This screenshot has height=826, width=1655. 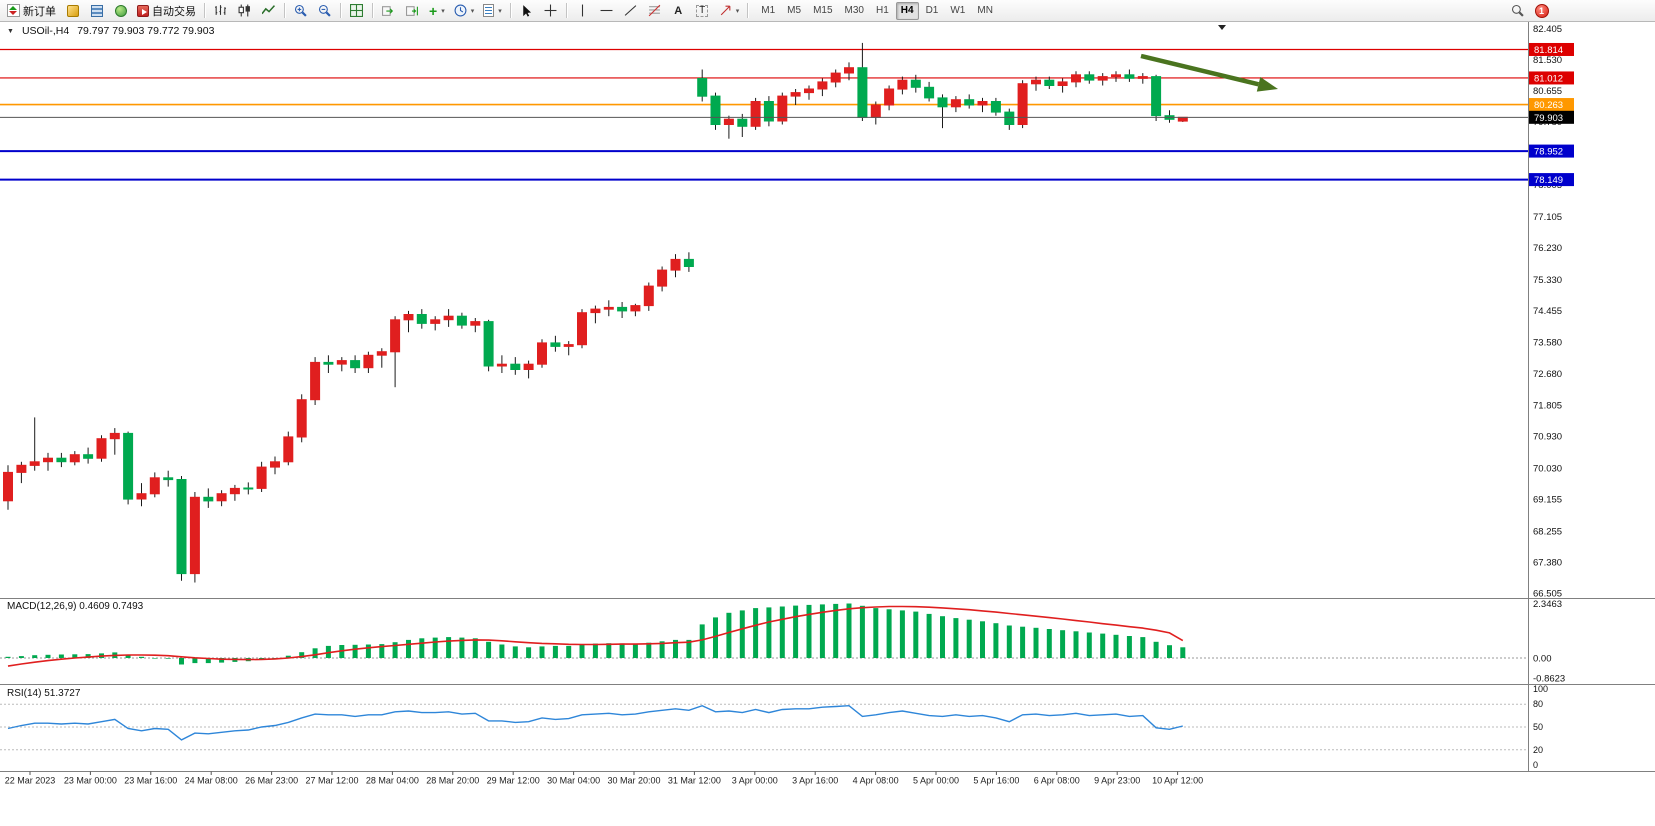 I want to click on fibonacci-button, so click(x=654, y=11).